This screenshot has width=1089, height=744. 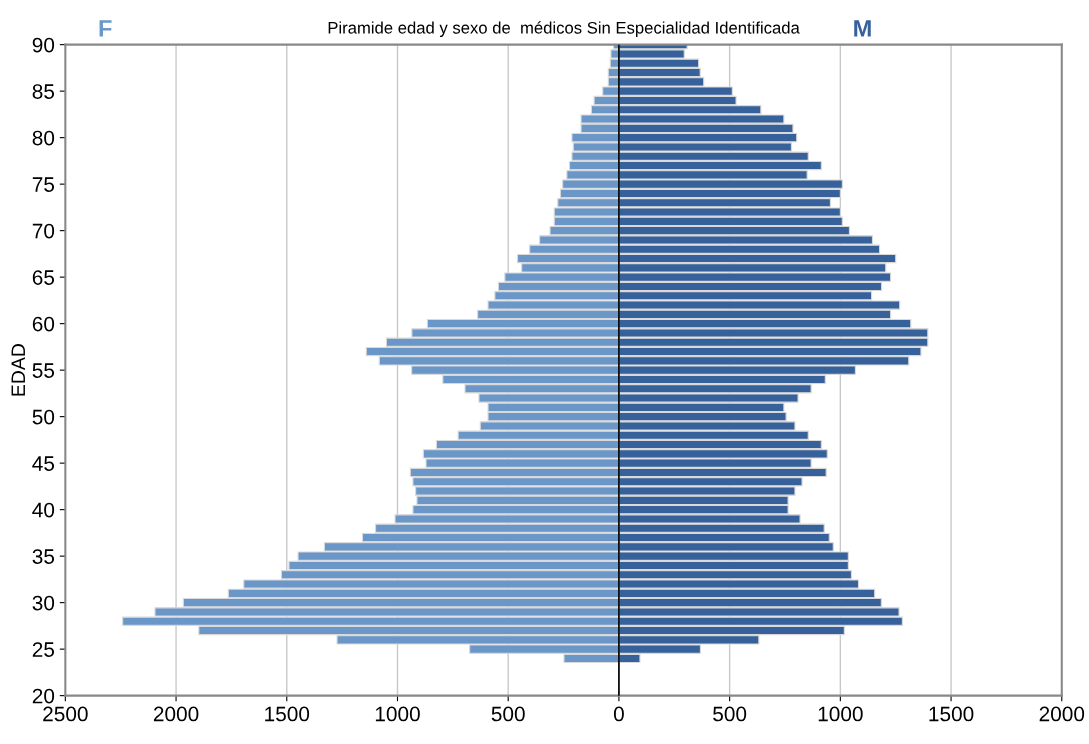 What do you see at coordinates (43, 417) in the screenshot?
I see `y-tick-label: 50` at bounding box center [43, 417].